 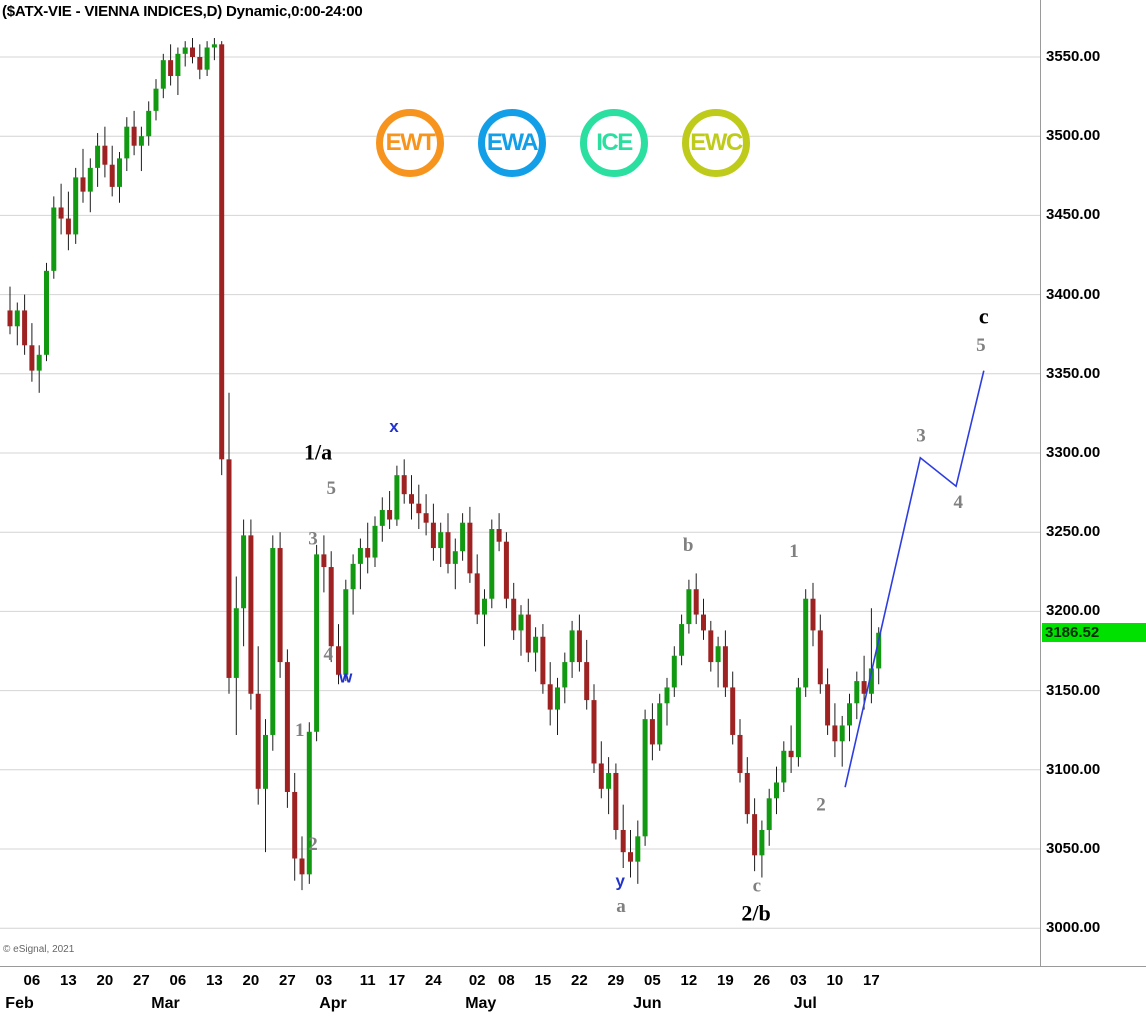 I want to click on wave-label-y: y, so click(x=621, y=881).